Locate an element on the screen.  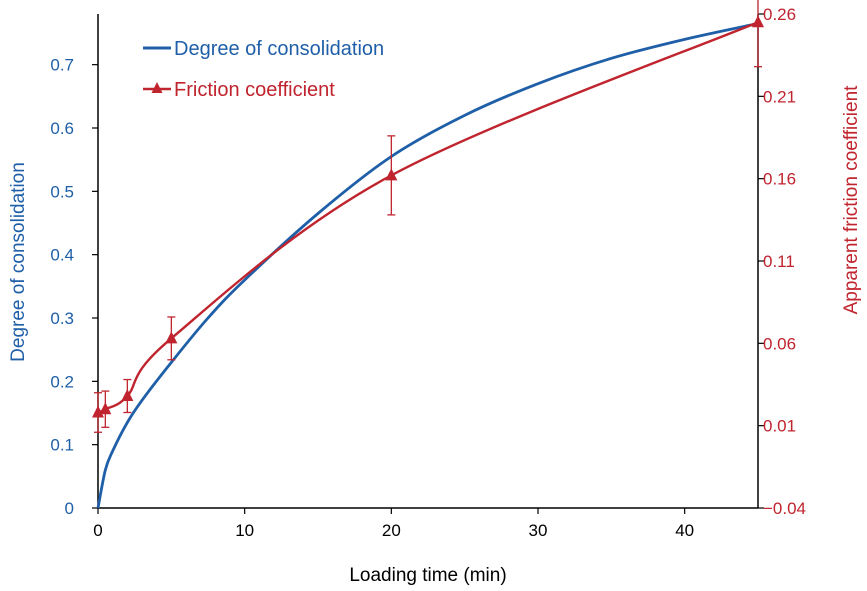
legend-label-consolidation: Degree of consolidation is located at coordinates (279, 49).